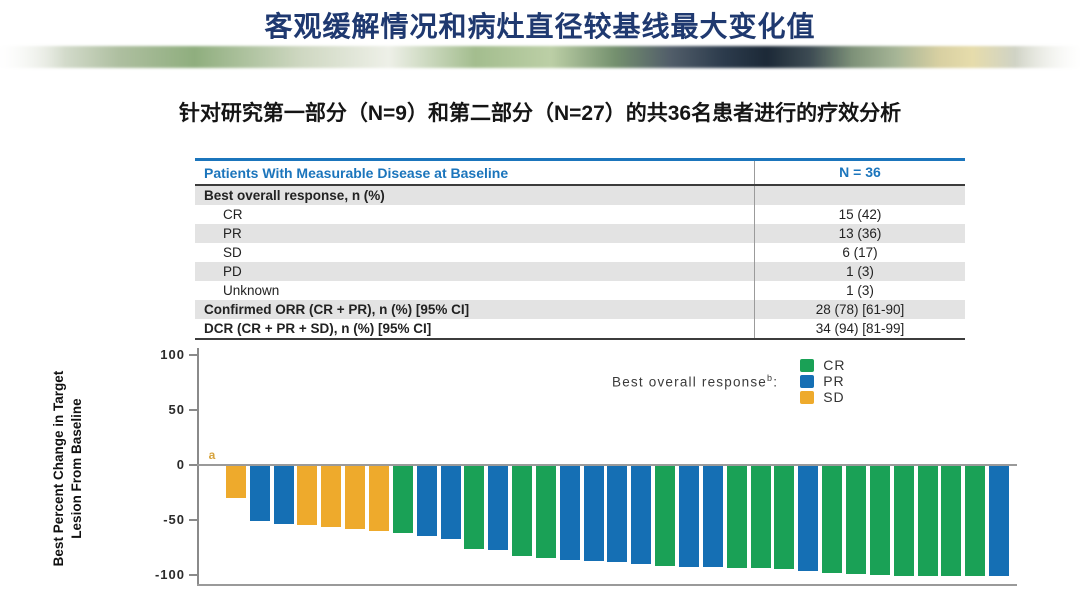 Image resolution: width=1080 pixels, height=597 pixels. What do you see at coordinates (580, 233) in the screenshot?
I see `table-row: PR 13 (36)` at bounding box center [580, 233].